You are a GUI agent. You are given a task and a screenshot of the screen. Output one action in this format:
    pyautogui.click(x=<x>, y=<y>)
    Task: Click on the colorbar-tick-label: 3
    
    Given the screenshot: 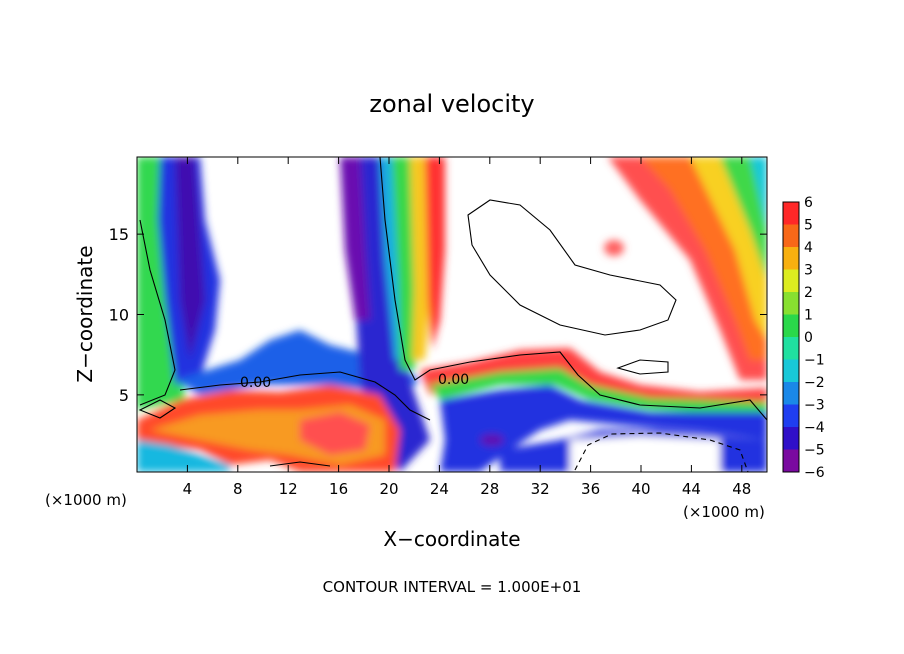 What is the action you would take?
    pyautogui.click(x=808, y=271)
    